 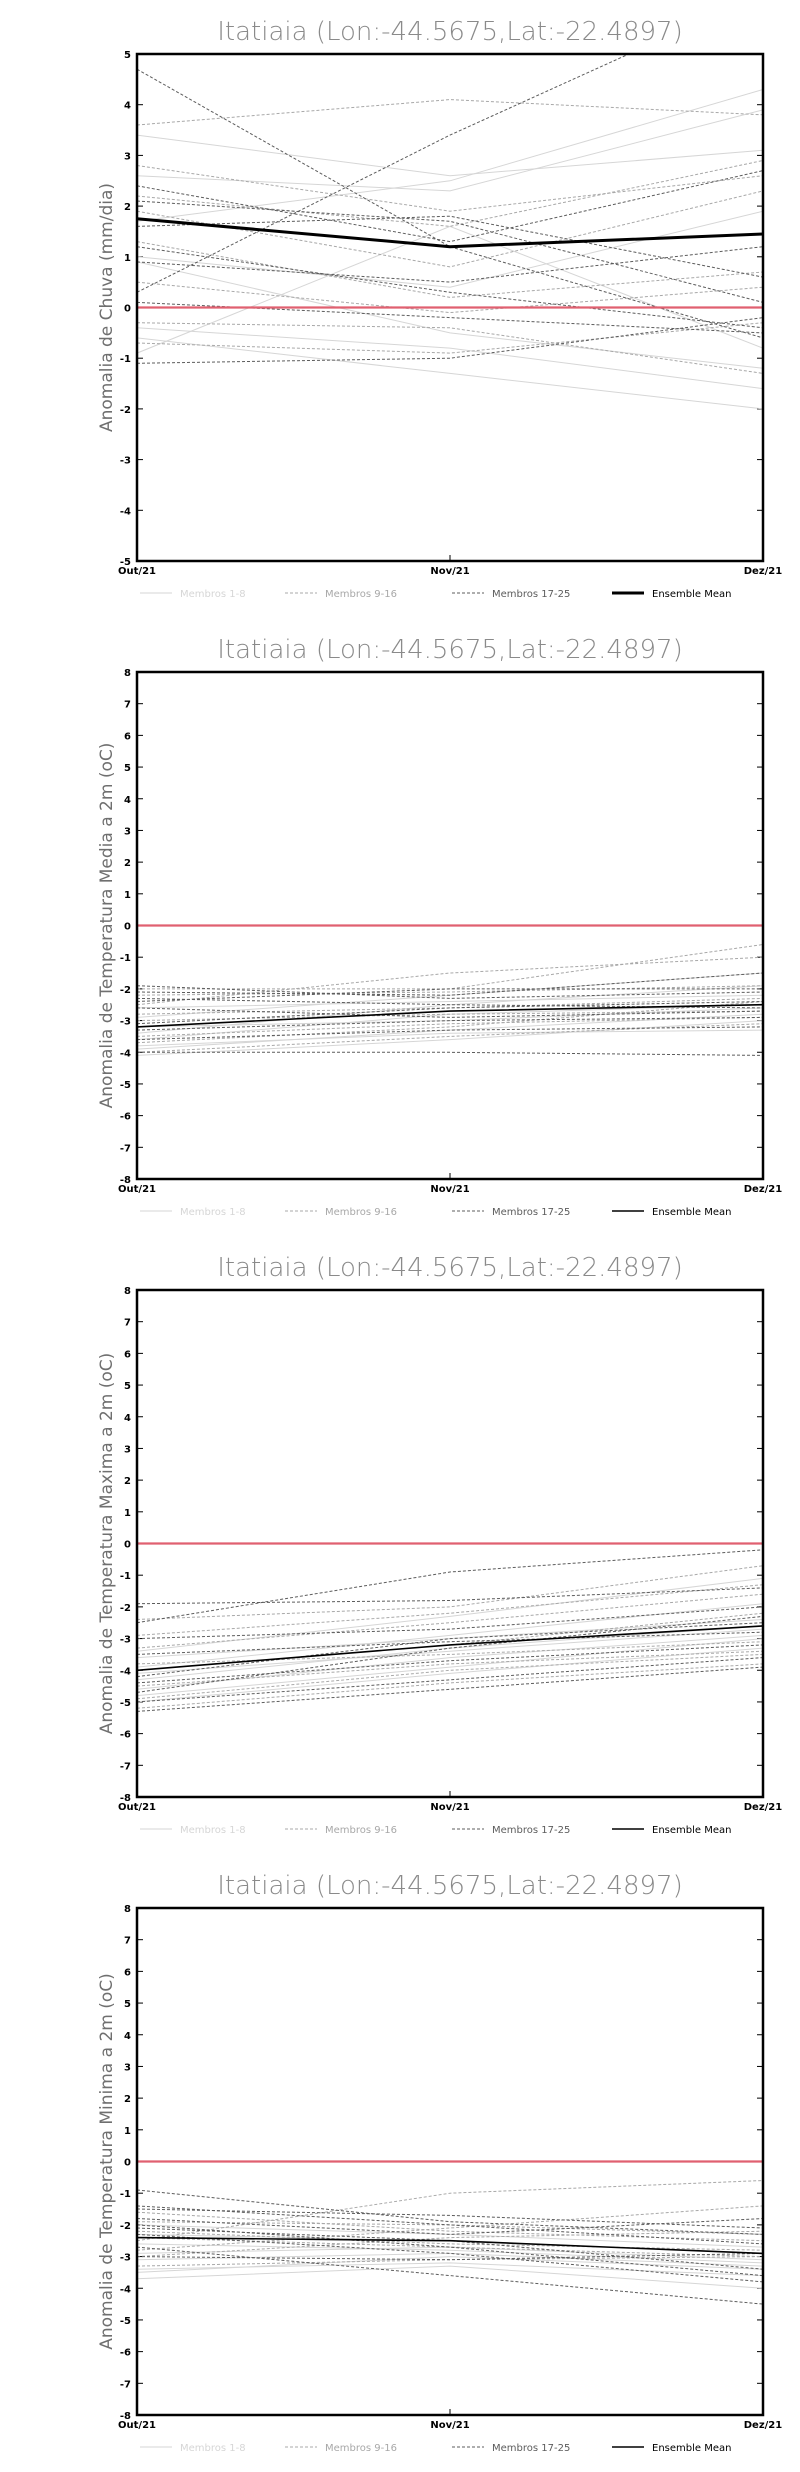 What do you see at coordinates (691, 2448) in the screenshot?
I see `legend-label-ensemble-mean: Ensemble Mean` at bounding box center [691, 2448].